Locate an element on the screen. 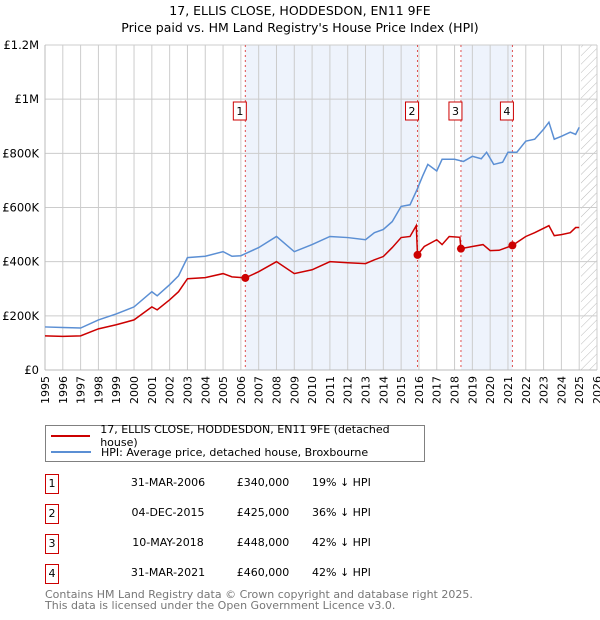 Image resolution: width=600 pixels, height=620 pixels. y-tick-label: £200K is located at coordinates (20, 316).